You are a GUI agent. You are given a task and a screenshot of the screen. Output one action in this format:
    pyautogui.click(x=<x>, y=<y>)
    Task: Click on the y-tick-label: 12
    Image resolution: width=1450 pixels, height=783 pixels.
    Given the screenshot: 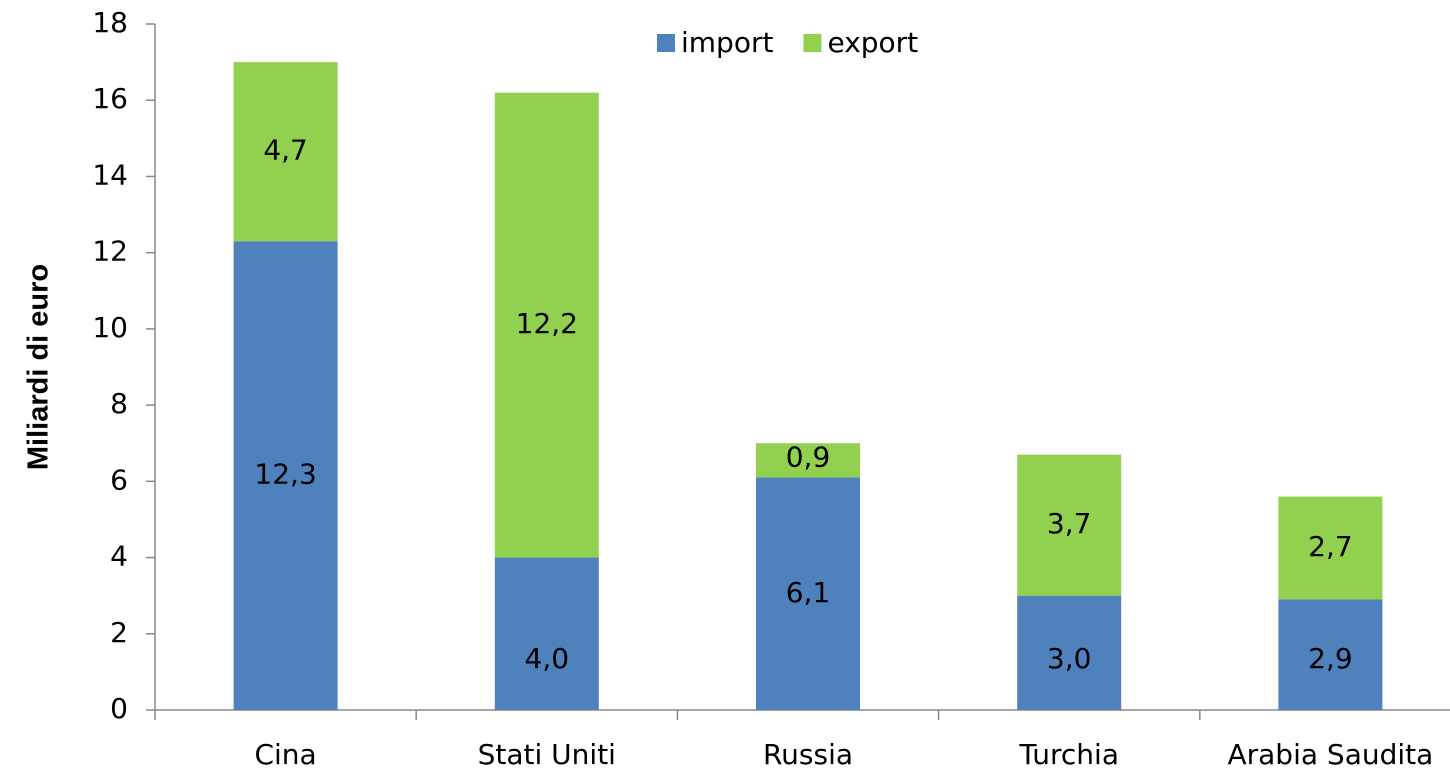 What is the action you would take?
    pyautogui.click(x=110, y=251)
    